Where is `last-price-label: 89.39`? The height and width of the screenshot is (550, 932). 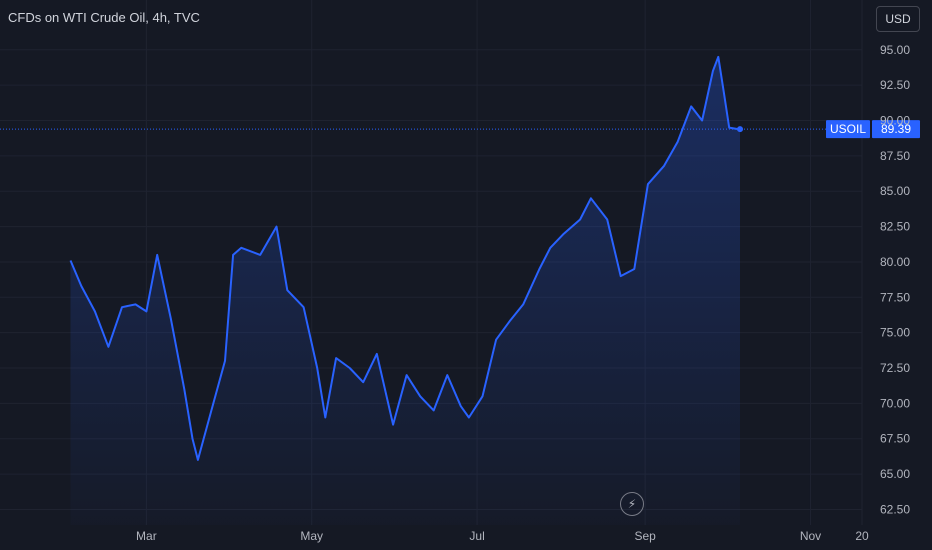 last-price-label: 89.39 is located at coordinates (896, 129).